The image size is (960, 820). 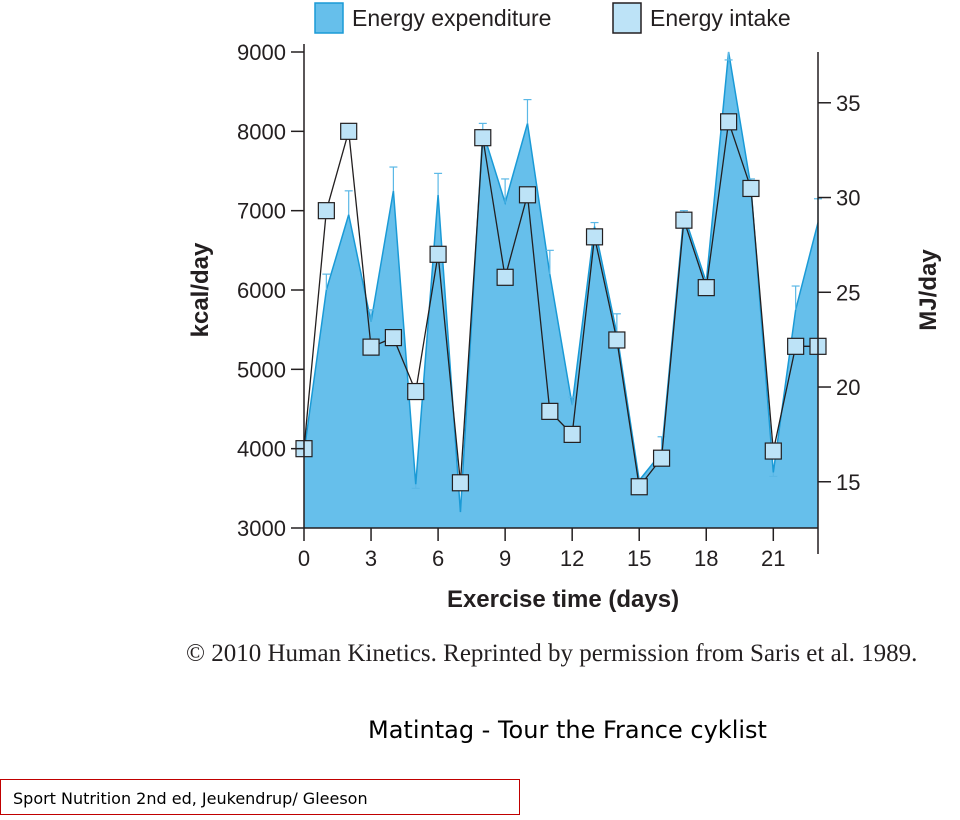 What do you see at coordinates (848, 482) in the screenshot?
I see `y2-tick-label: 15` at bounding box center [848, 482].